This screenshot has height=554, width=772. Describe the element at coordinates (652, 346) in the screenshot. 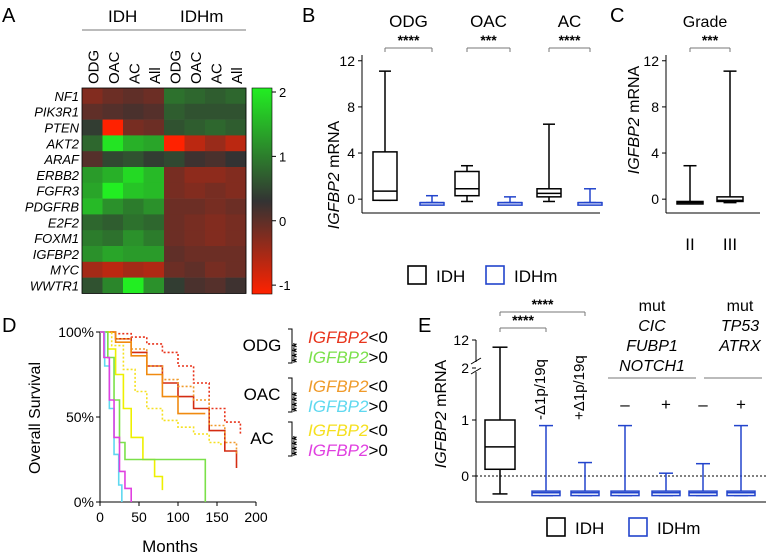

I see `mut-gene-fubp1: FUBP1` at that location.